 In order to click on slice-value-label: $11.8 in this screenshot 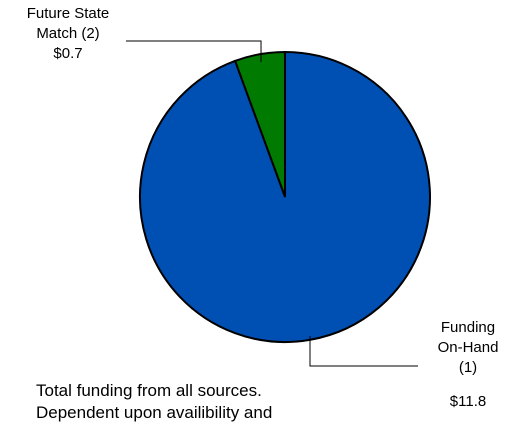, I will do `click(468, 401)`.